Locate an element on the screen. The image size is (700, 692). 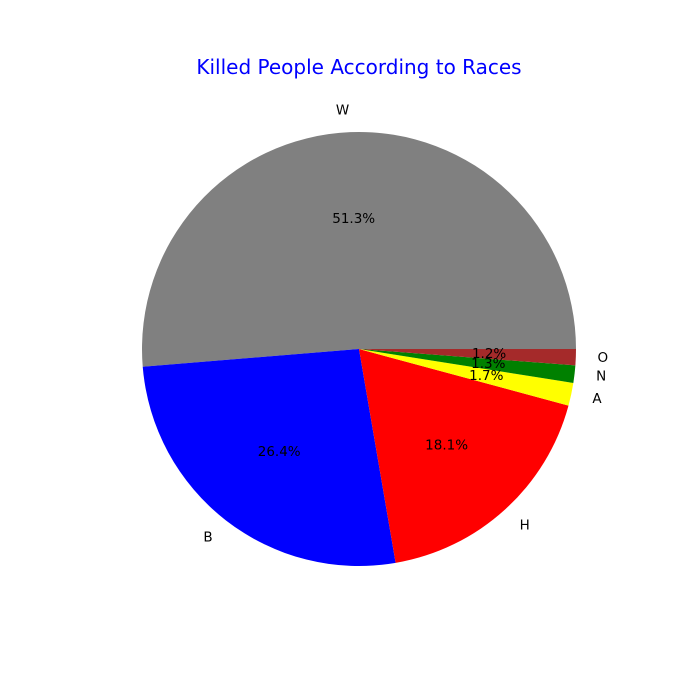
slice-percent-n: 1.3% is located at coordinates (488, 364).